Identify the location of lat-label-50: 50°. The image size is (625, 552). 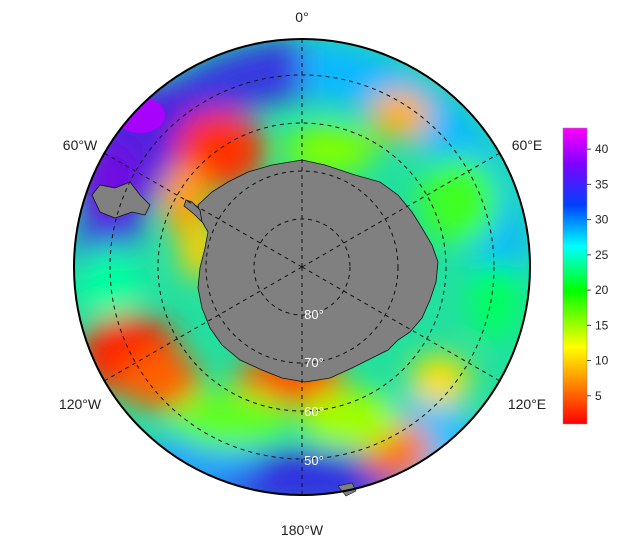
(314, 460).